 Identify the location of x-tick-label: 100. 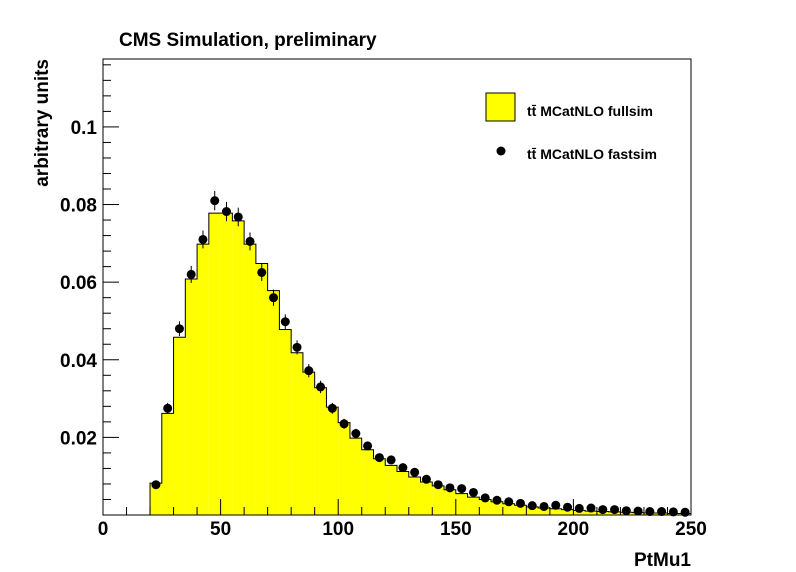
(338, 529).